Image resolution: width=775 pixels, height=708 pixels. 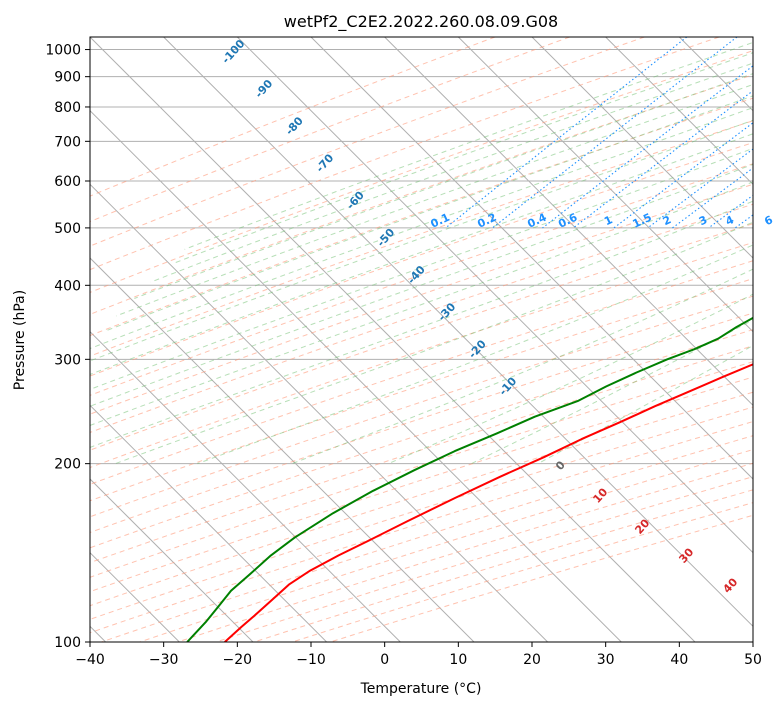 What do you see at coordinates (311, 660) in the screenshot?
I see `x-tick-label: −10` at bounding box center [311, 660].